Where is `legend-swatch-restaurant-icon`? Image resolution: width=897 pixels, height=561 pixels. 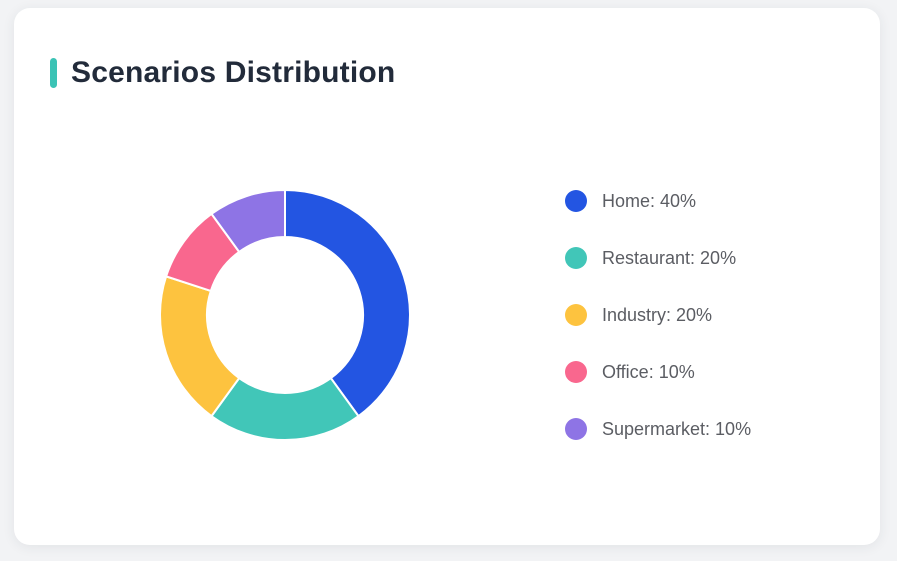 legend-swatch-restaurant-icon is located at coordinates (576, 258).